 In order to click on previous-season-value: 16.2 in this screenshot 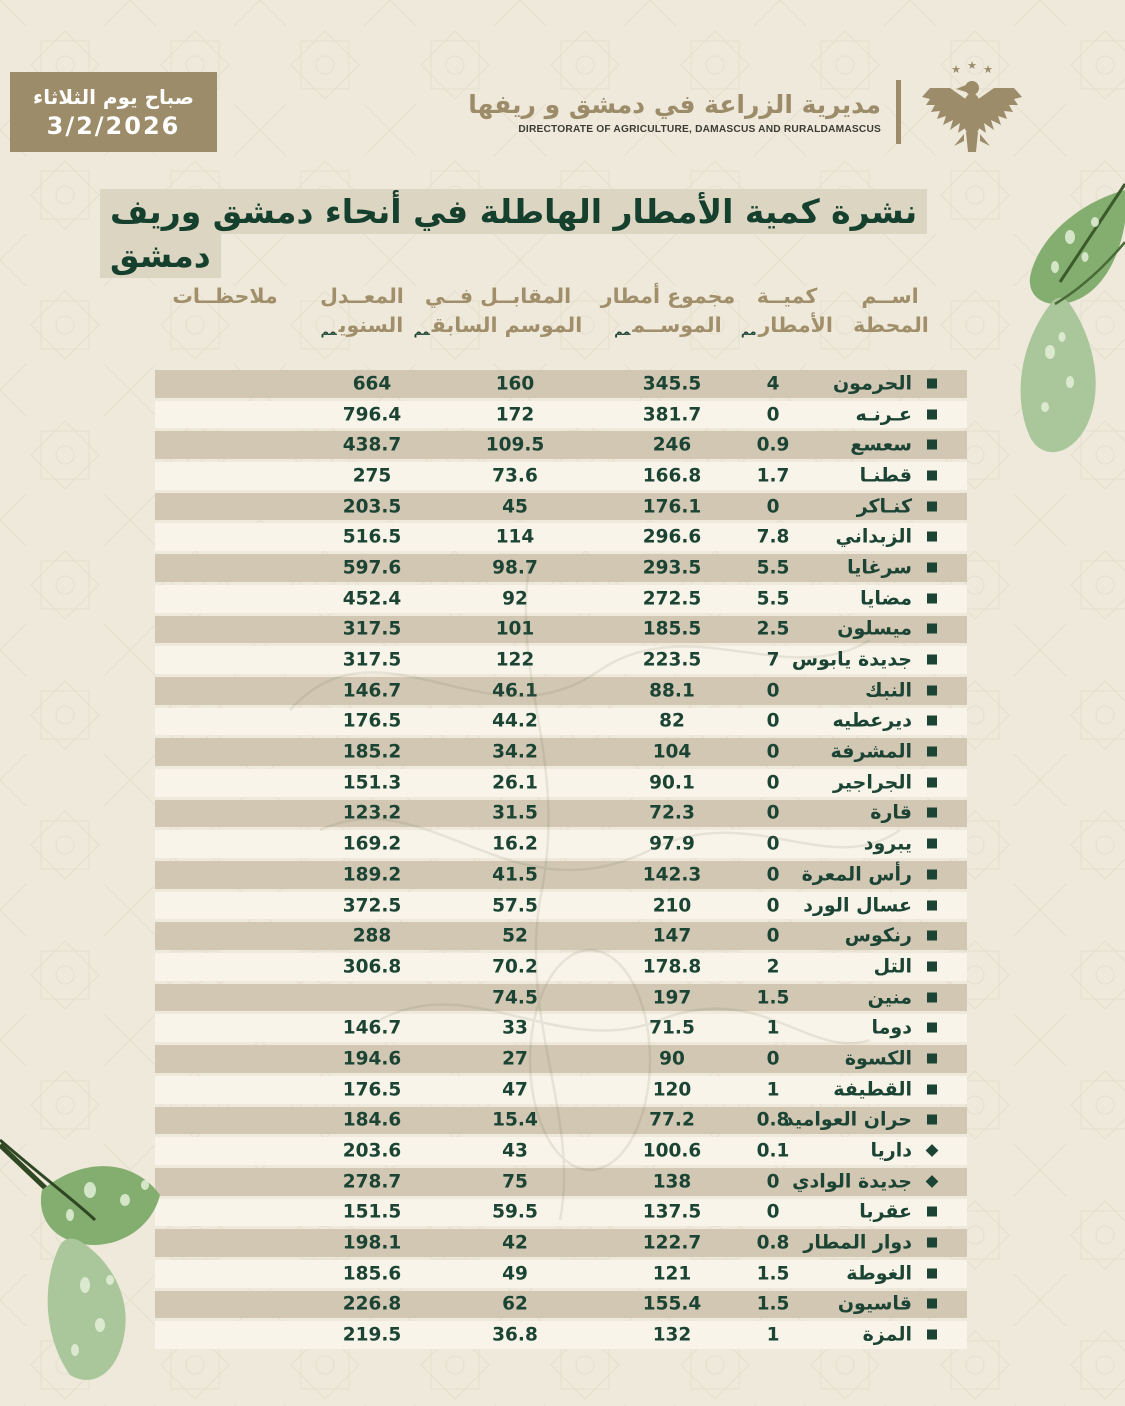, I will do `click(515, 844)`.